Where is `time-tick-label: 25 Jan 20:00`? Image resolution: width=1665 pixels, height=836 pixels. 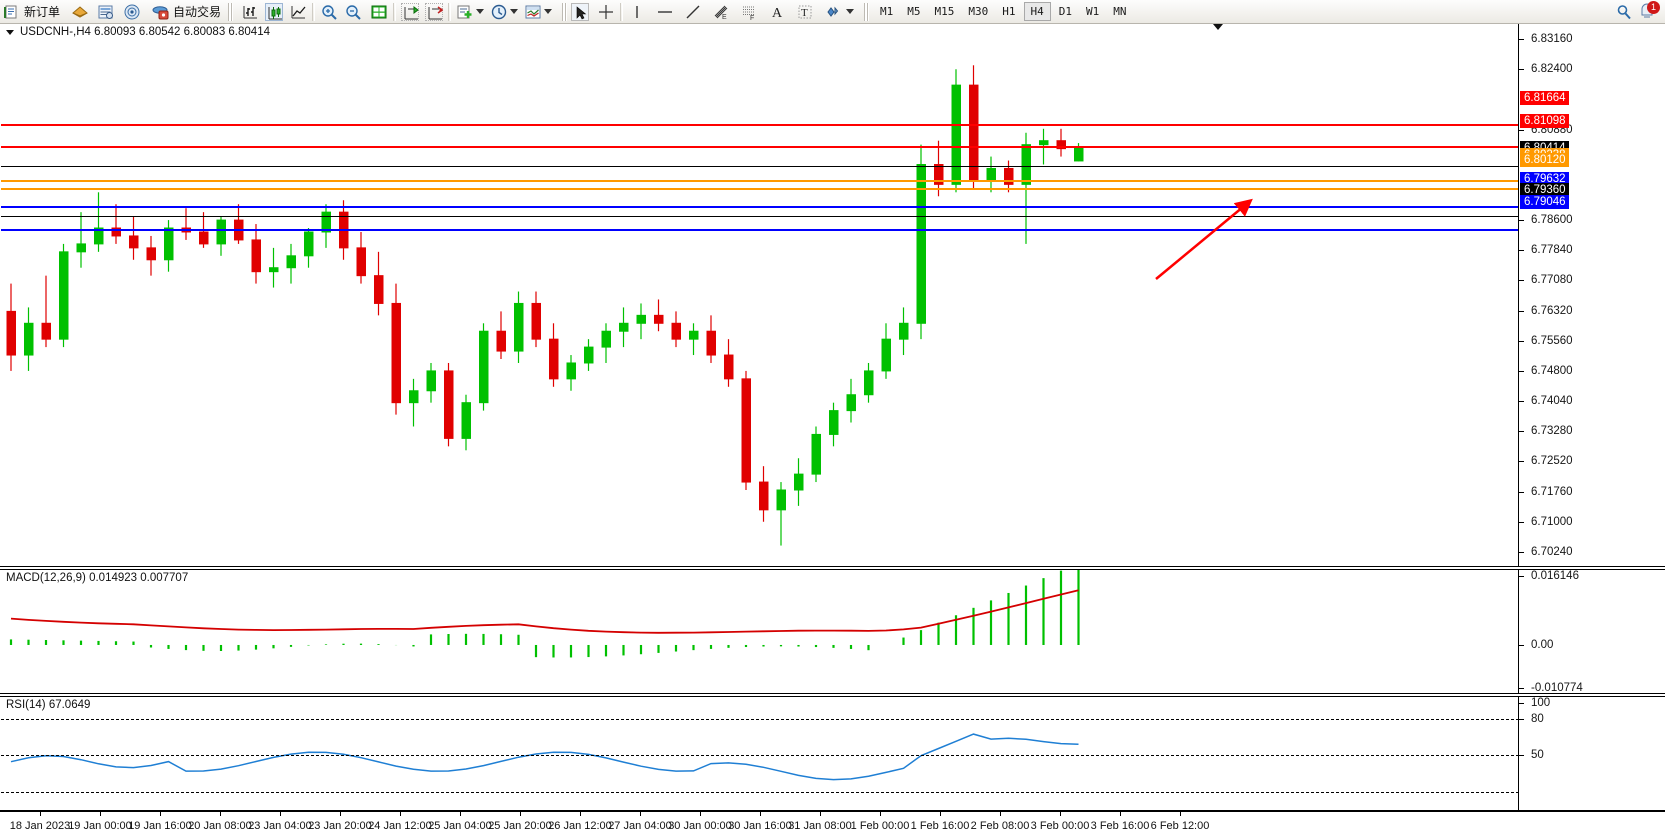 time-tick-label: 25 Jan 20:00 is located at coordinates (520, 826).